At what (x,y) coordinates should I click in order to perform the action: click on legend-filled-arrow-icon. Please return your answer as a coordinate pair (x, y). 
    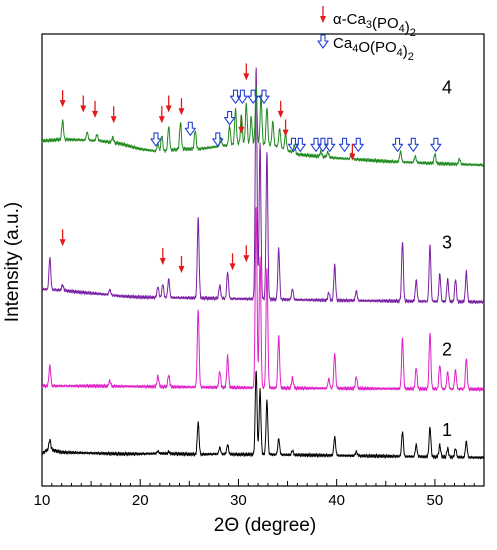
    Looking at the image, I should click on (323, 14).